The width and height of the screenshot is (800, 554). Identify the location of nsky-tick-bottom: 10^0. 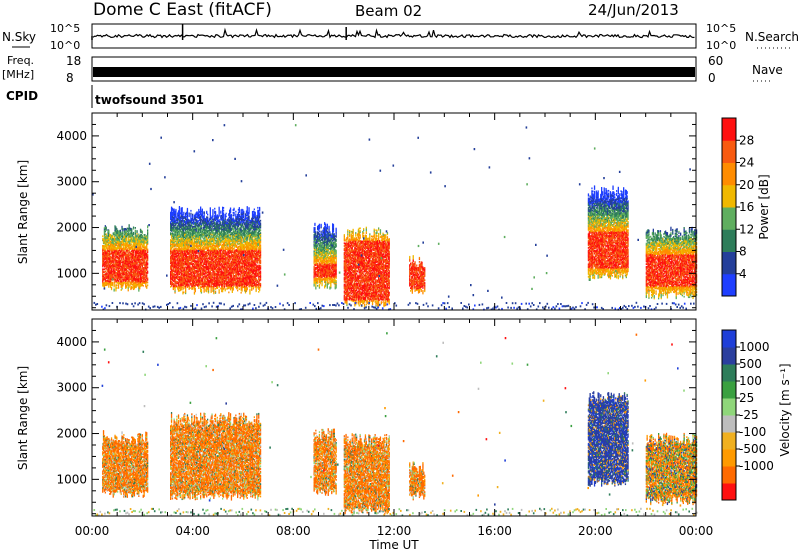
(65, 45).